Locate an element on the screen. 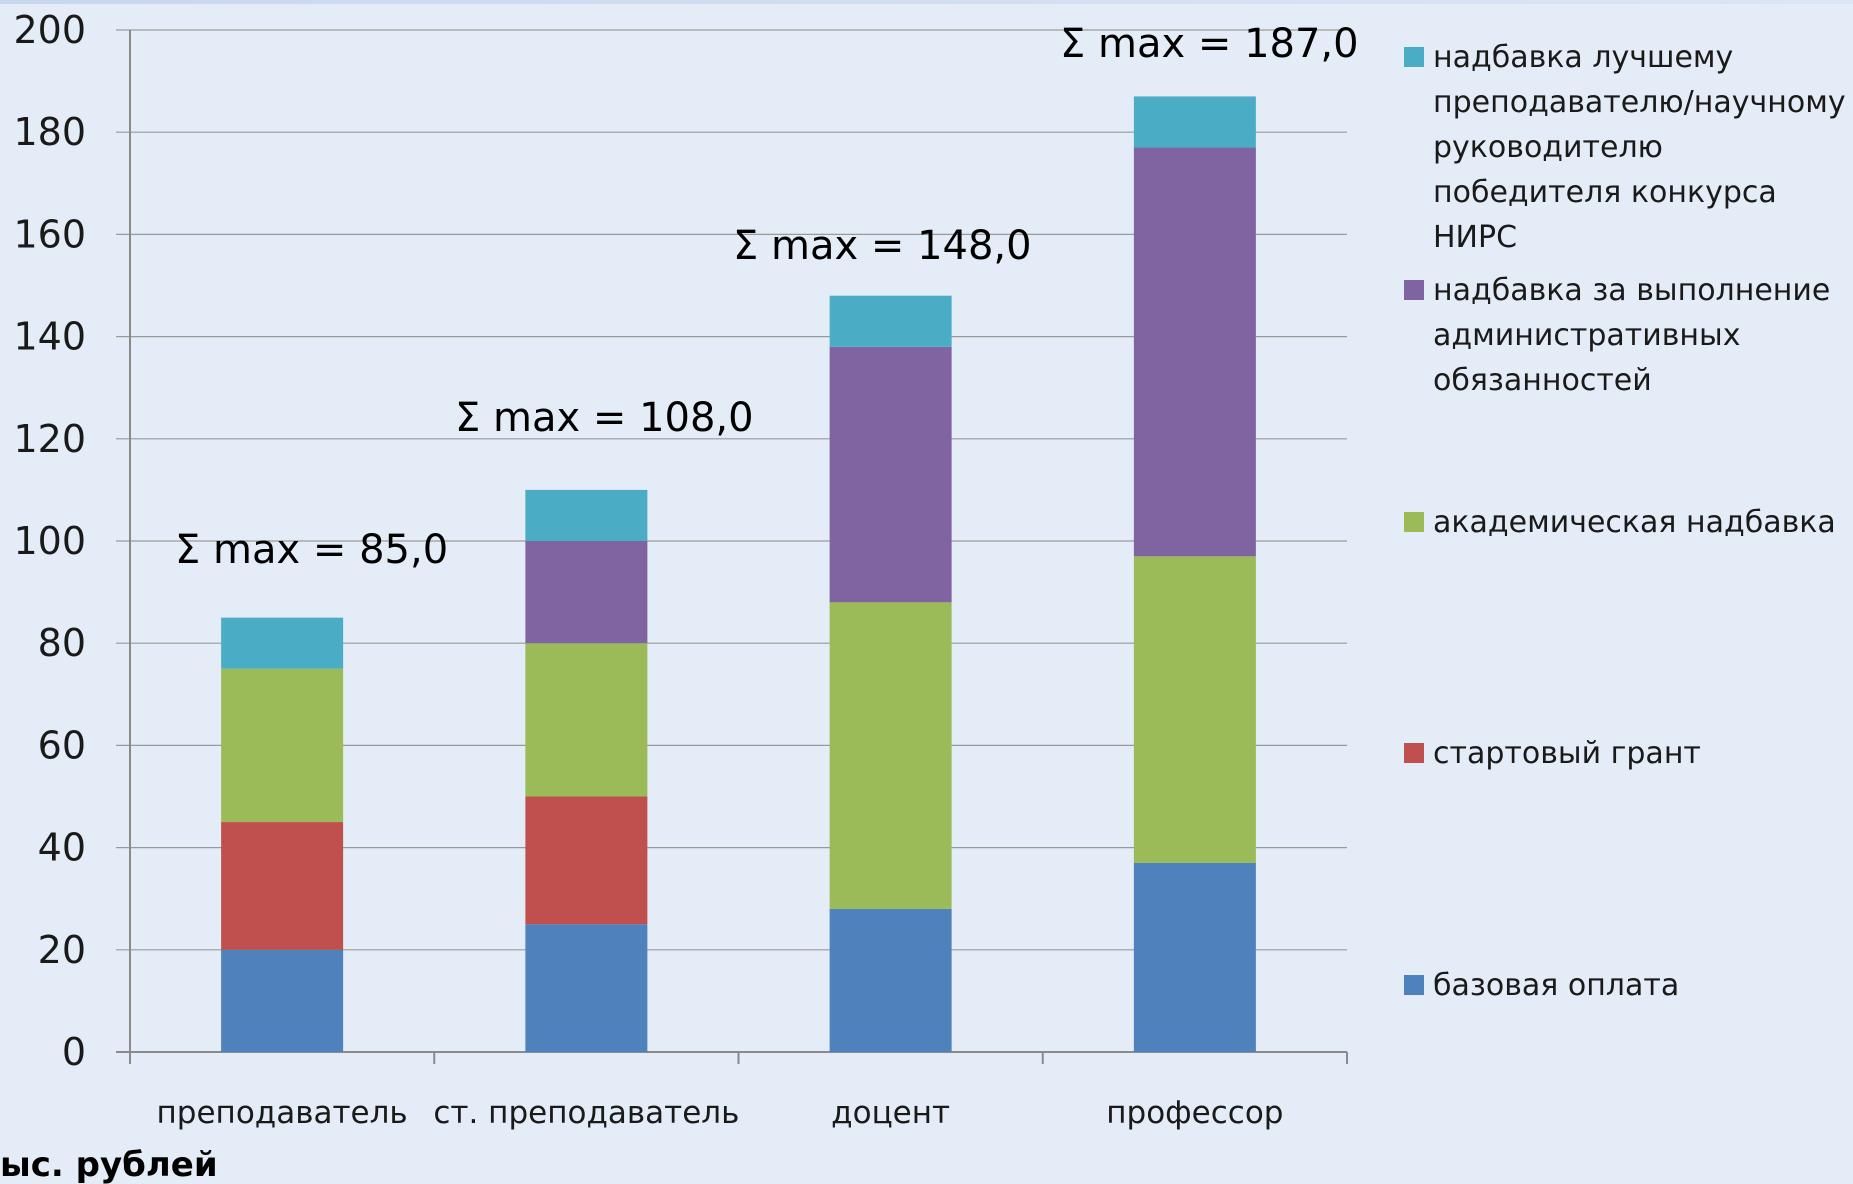 The image size is (1853, 1184). sum-annotation: Σ max = 148,0 is located at coordinates (882, 246).